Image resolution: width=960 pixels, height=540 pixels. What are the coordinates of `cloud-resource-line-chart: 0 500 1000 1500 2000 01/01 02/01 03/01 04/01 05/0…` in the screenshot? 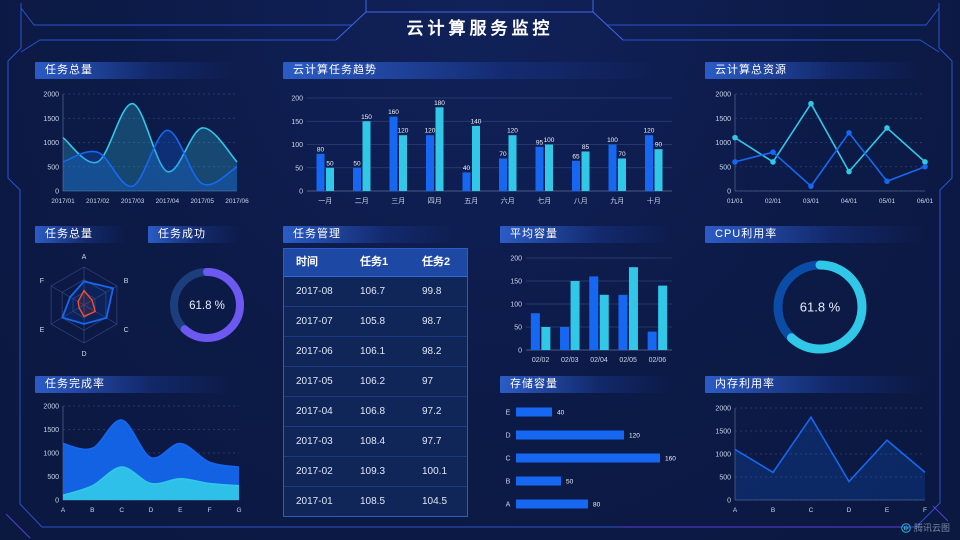 It's located at (824, 149).